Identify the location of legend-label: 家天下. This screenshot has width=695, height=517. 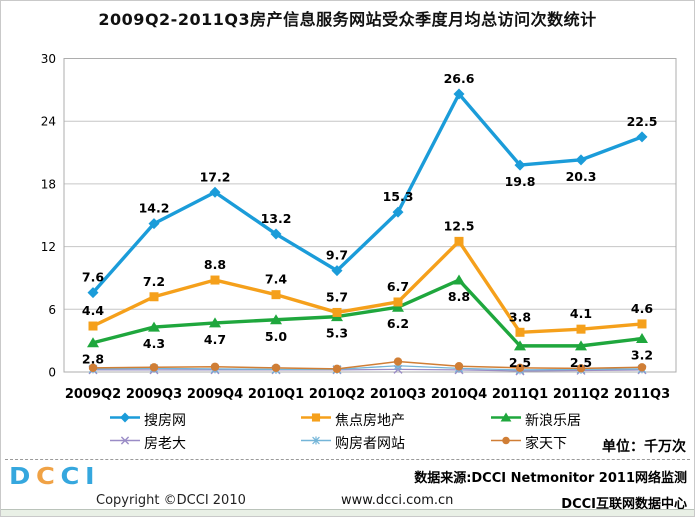
(546, 443).